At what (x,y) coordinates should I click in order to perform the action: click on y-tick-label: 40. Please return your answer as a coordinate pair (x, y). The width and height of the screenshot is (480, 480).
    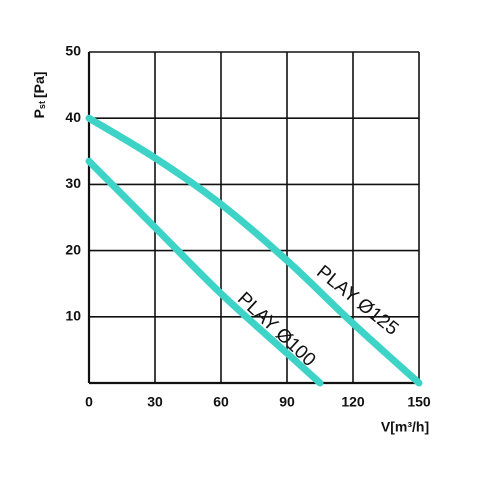
    Looking at the image, I should click on (73, 117).